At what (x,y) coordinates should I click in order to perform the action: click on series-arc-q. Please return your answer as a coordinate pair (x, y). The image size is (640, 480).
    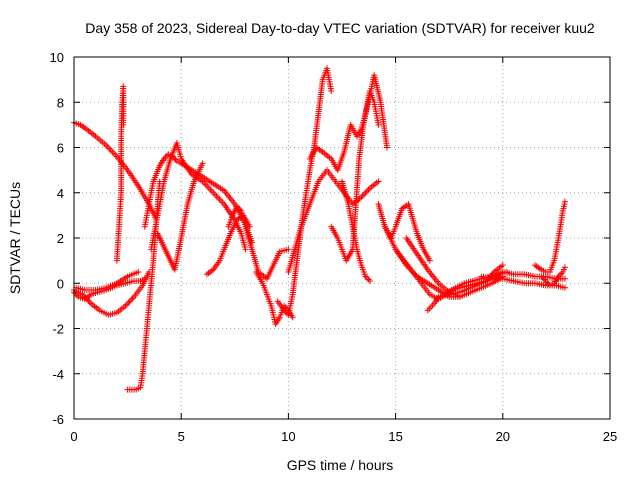
    Looking at the image, I should click on (404, 232).